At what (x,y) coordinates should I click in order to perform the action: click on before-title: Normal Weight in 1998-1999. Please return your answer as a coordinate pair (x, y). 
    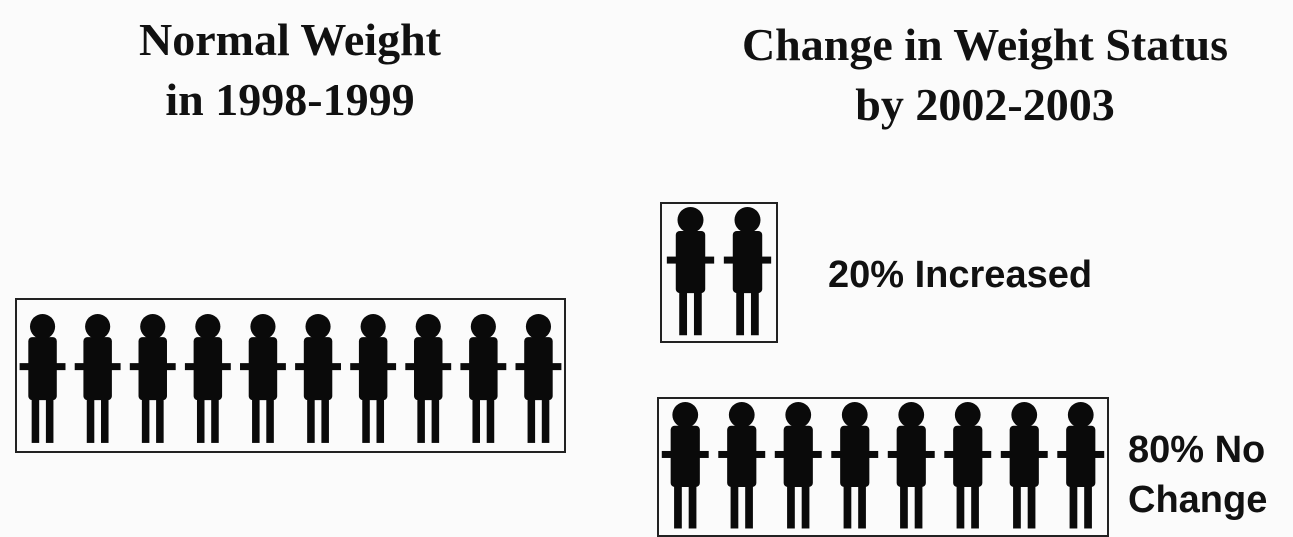
    Looking at the image, I should click on (290, 70).